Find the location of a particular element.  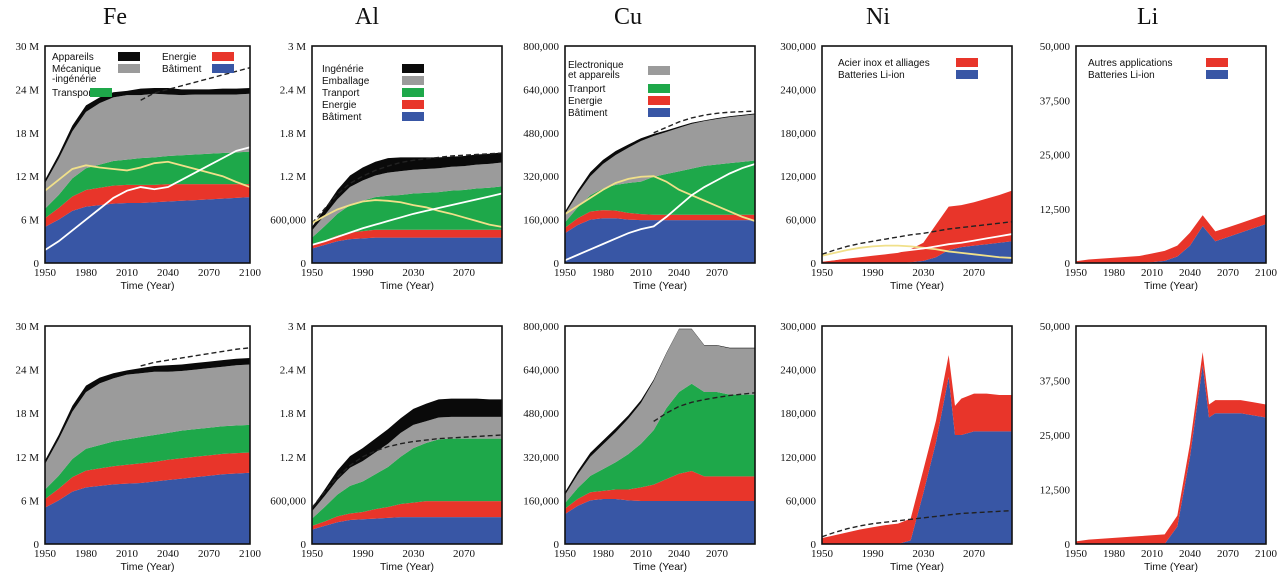

ni-top-ytick-label: 300,000 is located at coordinates (798, 47).